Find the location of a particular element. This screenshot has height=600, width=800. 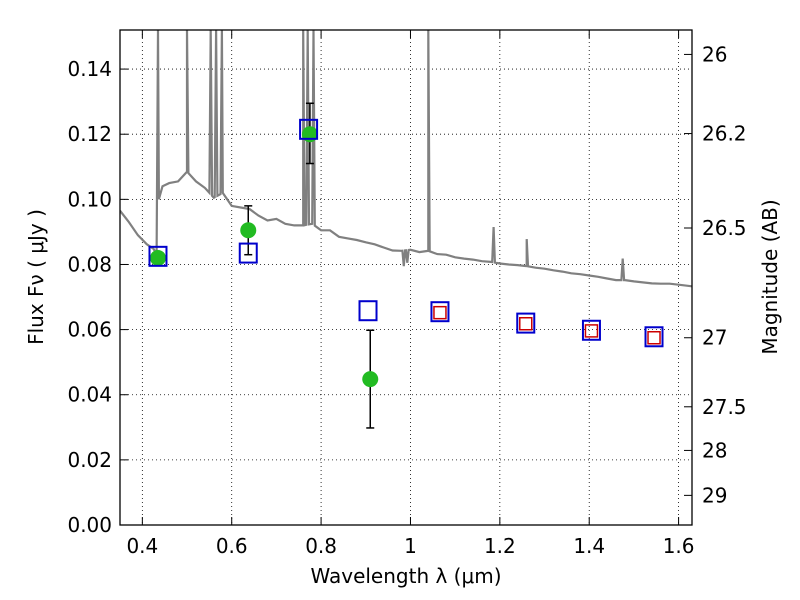

y2-tick-label: 27 is located at coordinates (714, 338).